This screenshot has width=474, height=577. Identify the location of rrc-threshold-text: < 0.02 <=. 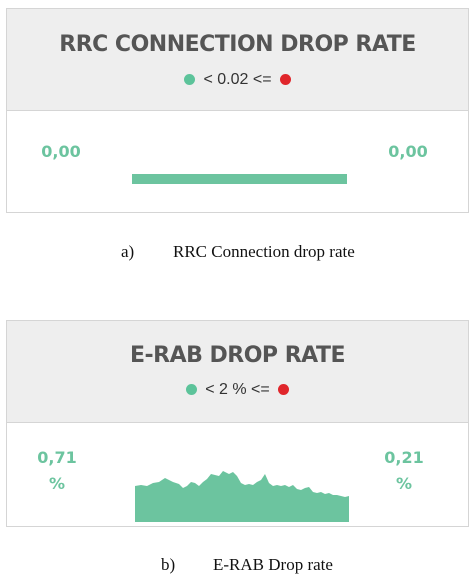
(237, 79).